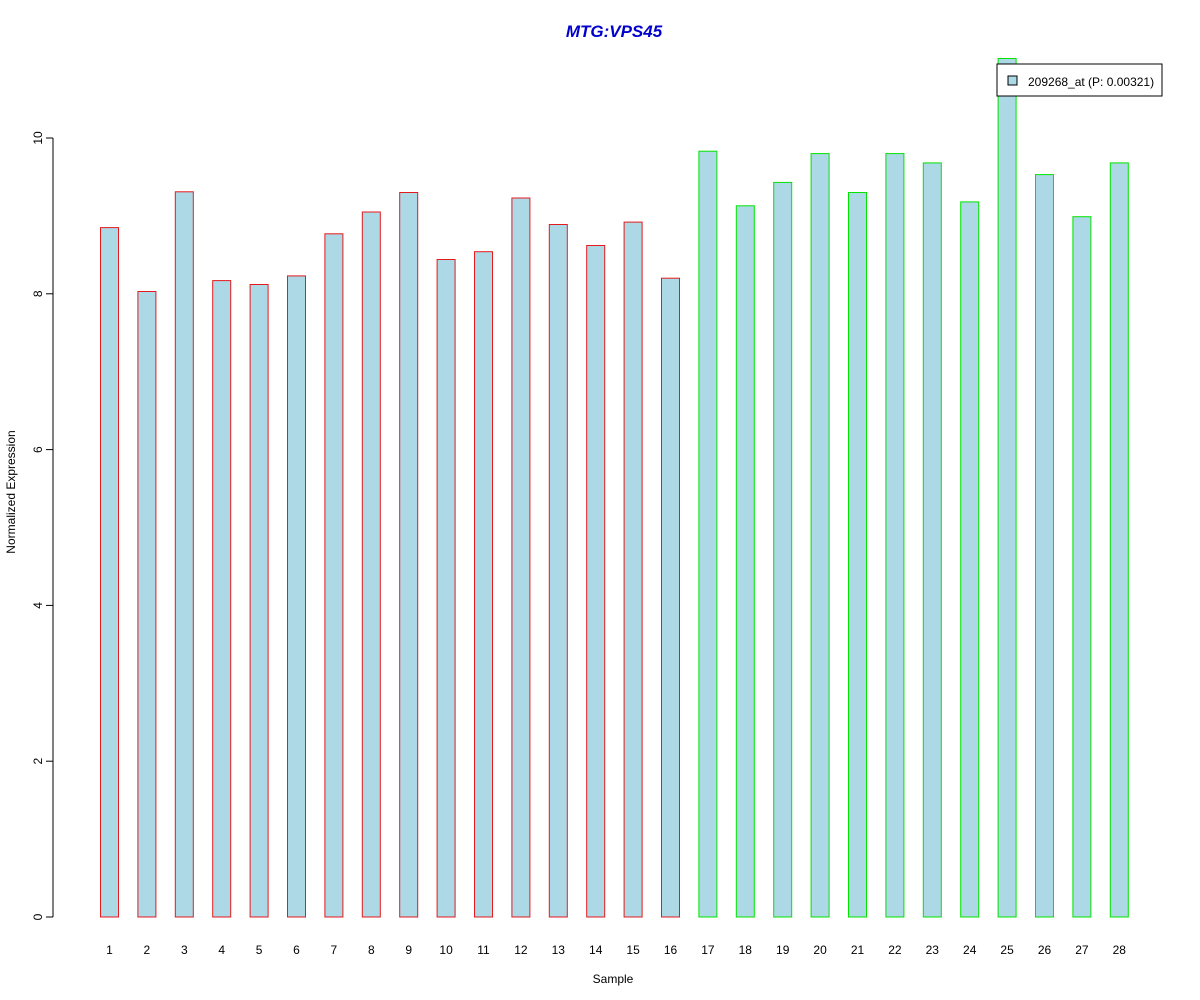 Image resolution: width=1200 pixels, height=1000 pixels. Describe the element at coordinates (42, 525) in the screenshot. I see `y-axis: 0 2 4 6 8 10` at that location.